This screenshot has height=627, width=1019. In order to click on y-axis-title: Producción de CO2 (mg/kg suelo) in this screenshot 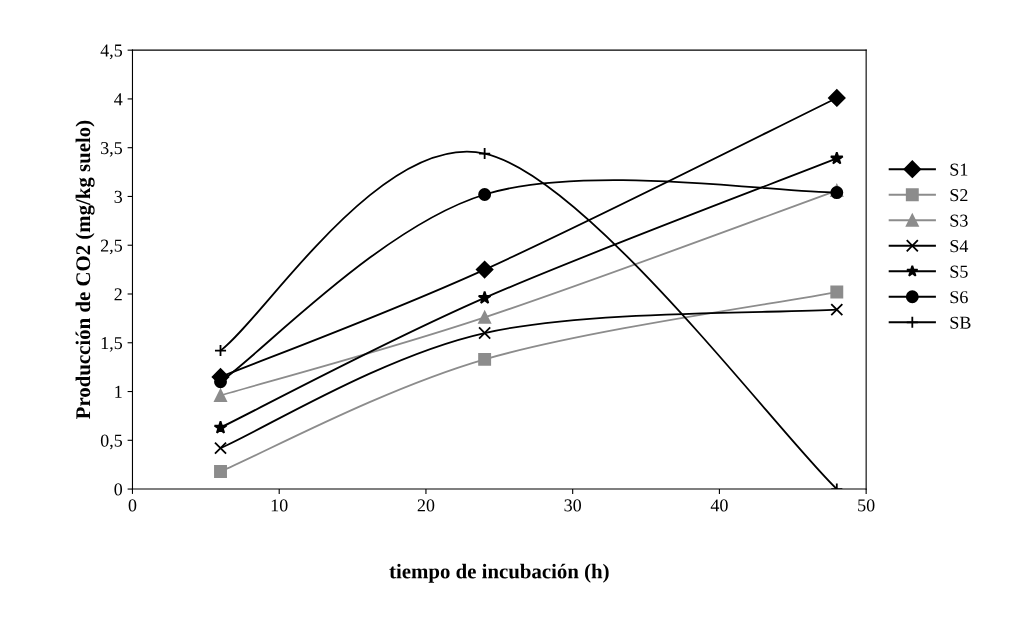, I will do `click(85, 269)`.